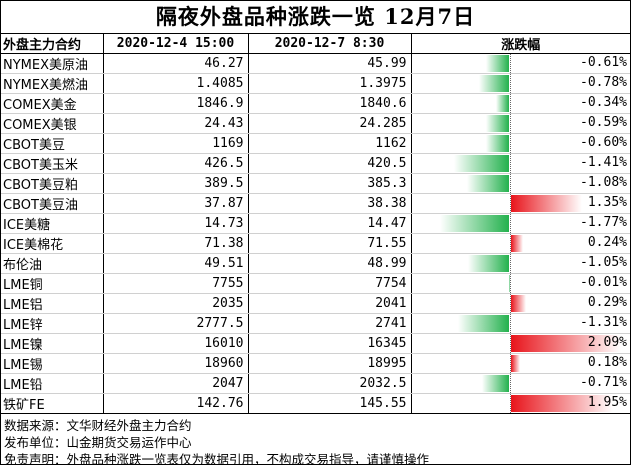 This screenshot has width=631, height=465. I want to click on price-prev: 49.51, so click(176, 263).